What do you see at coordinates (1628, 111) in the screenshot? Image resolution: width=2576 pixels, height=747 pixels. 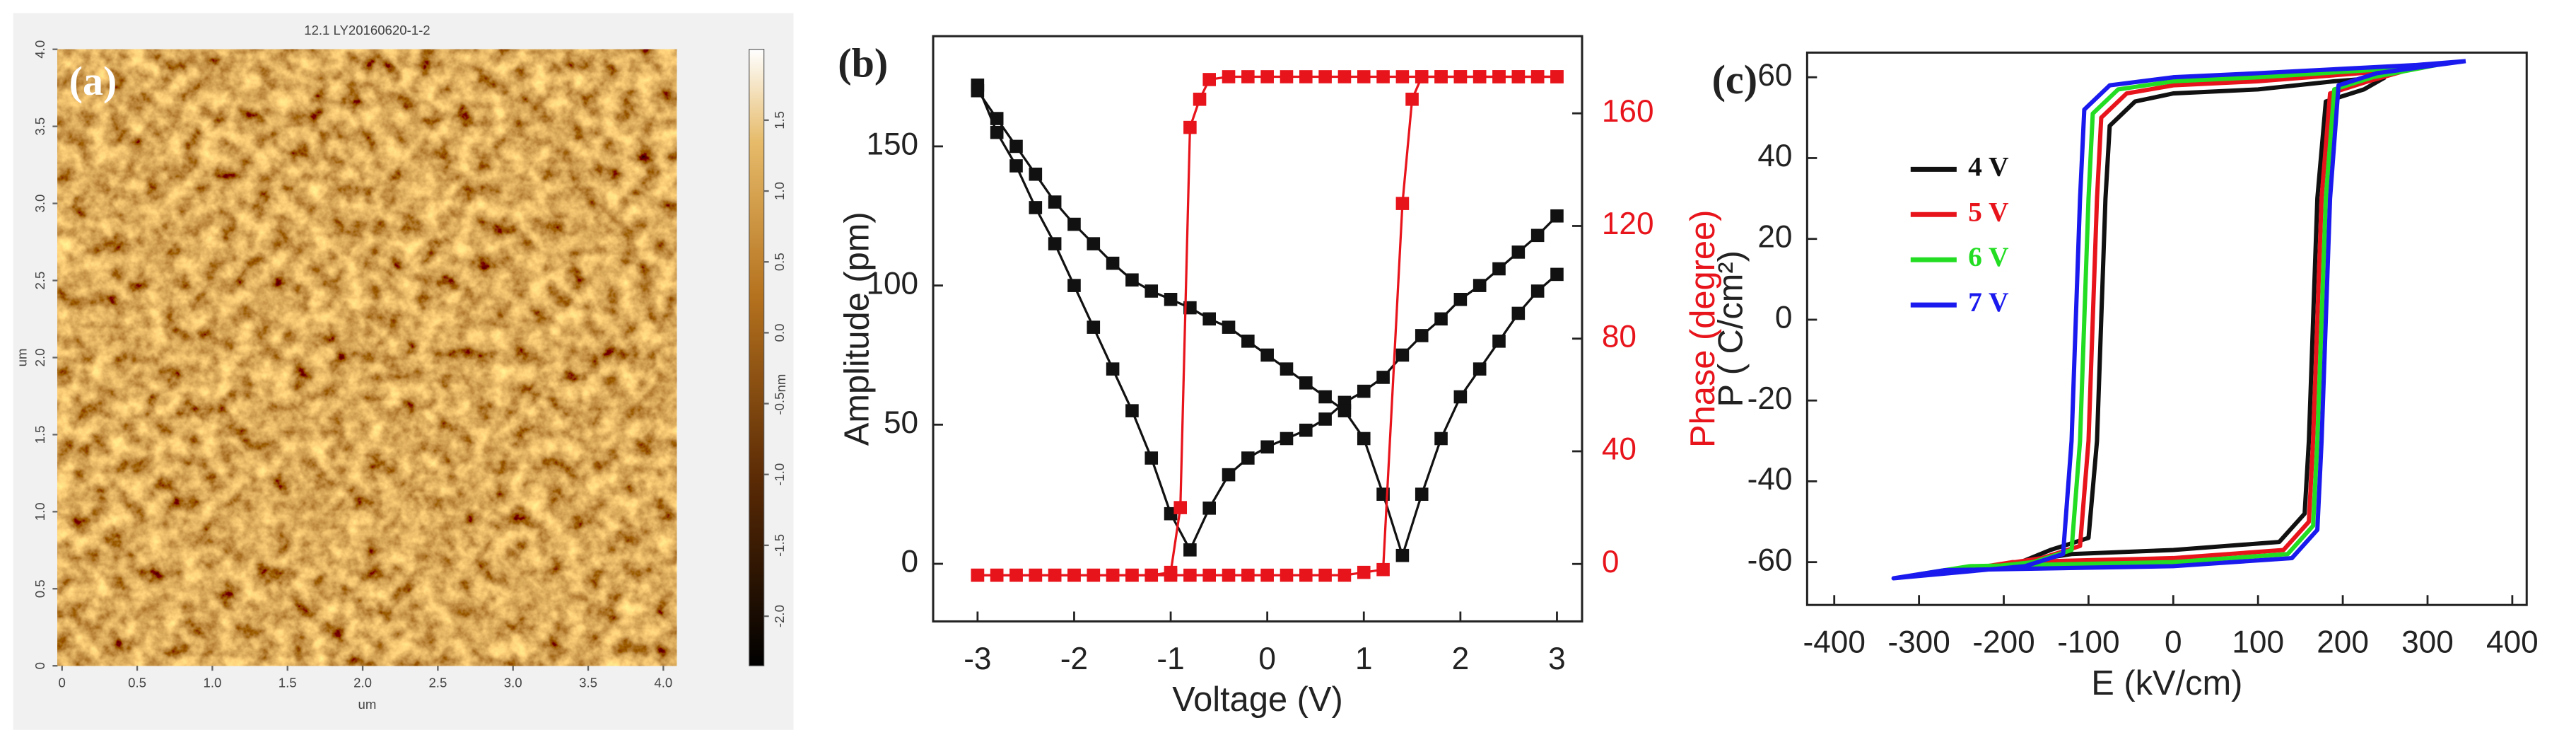 I see `y2-tick-label: 160` at bounding box center [1628, 111].